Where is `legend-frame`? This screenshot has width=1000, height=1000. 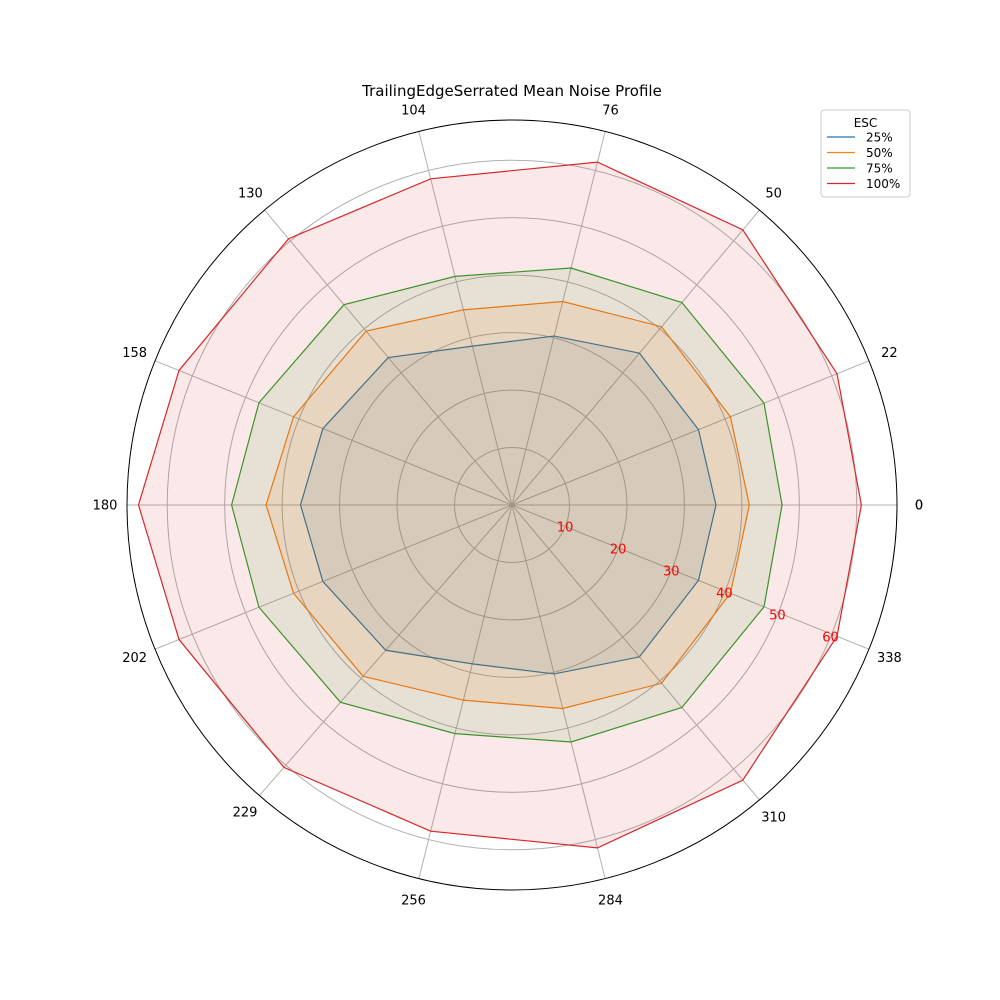 legend-frame is located at coordinates (865, 153).